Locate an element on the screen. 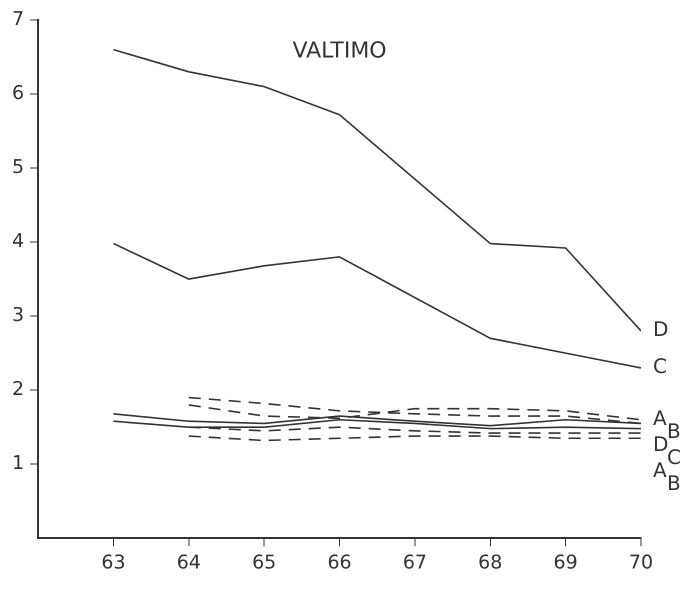  x-tick-label: 65 is located at coordinates (264, 563).